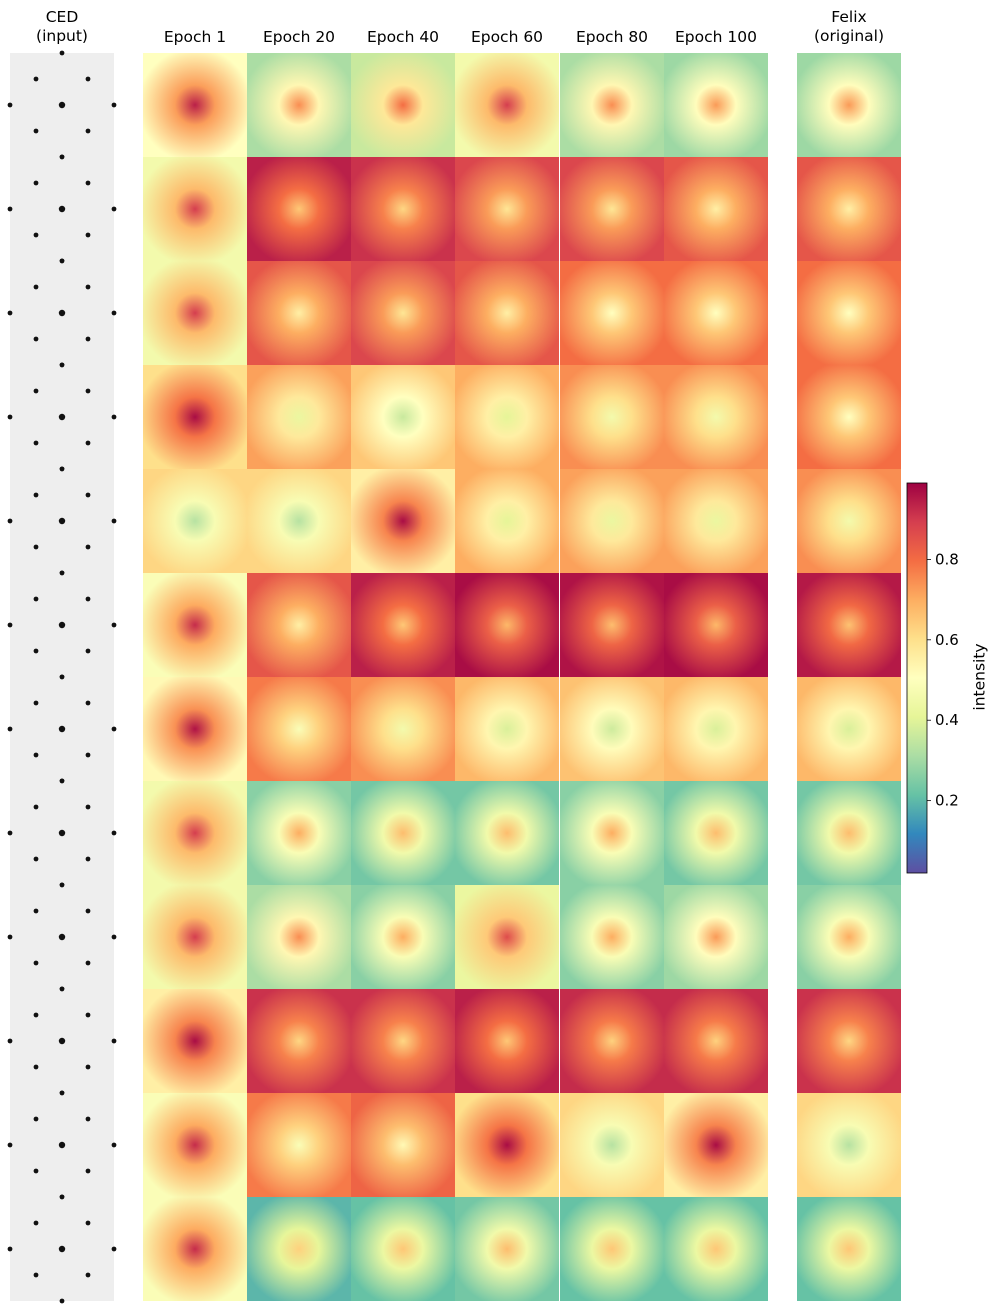 This screenshot has width=996, height=1313. What do you see at coordinates (932, 678) in the screenshot?
I see `colorbar: 0.2 0.4 0.6 0.8` at bounding box center [932, 678].